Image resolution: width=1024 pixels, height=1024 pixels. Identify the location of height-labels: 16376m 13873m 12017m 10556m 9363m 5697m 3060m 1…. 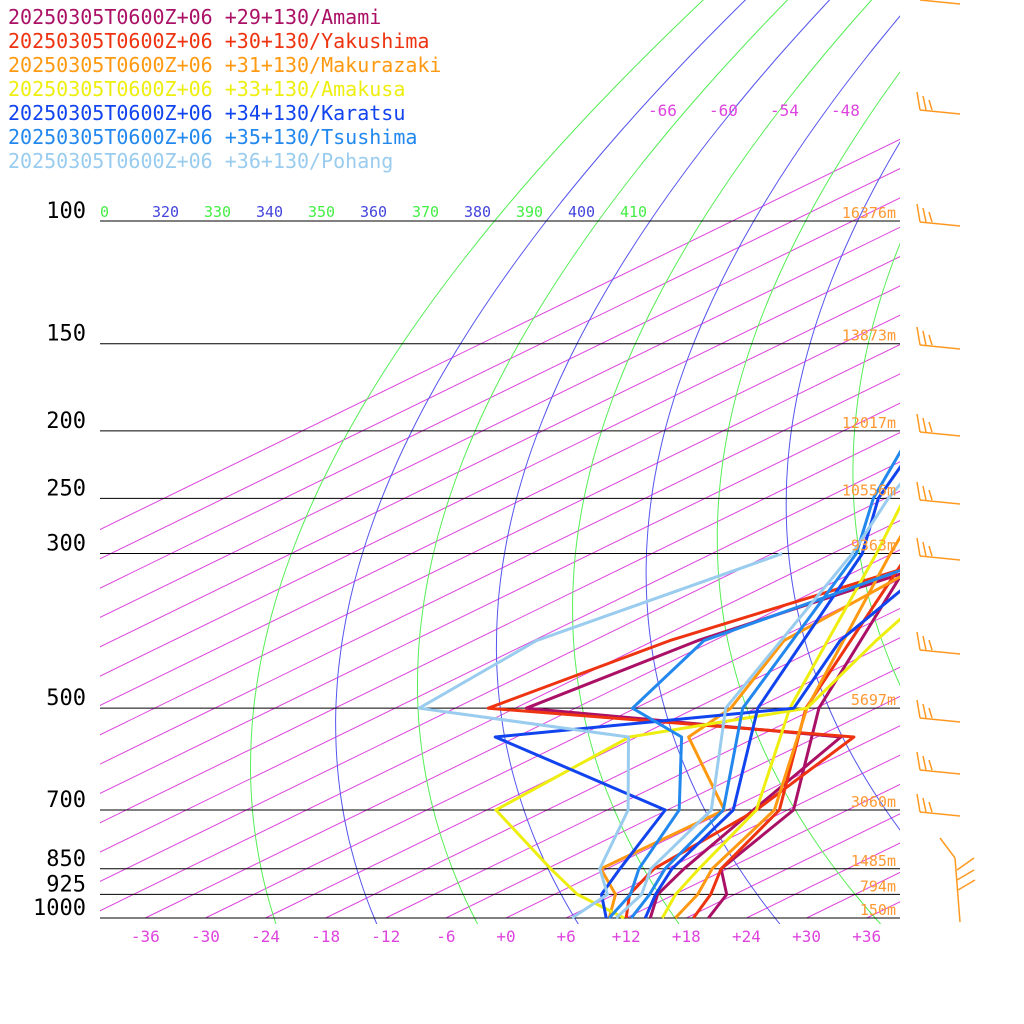
(869, 561).